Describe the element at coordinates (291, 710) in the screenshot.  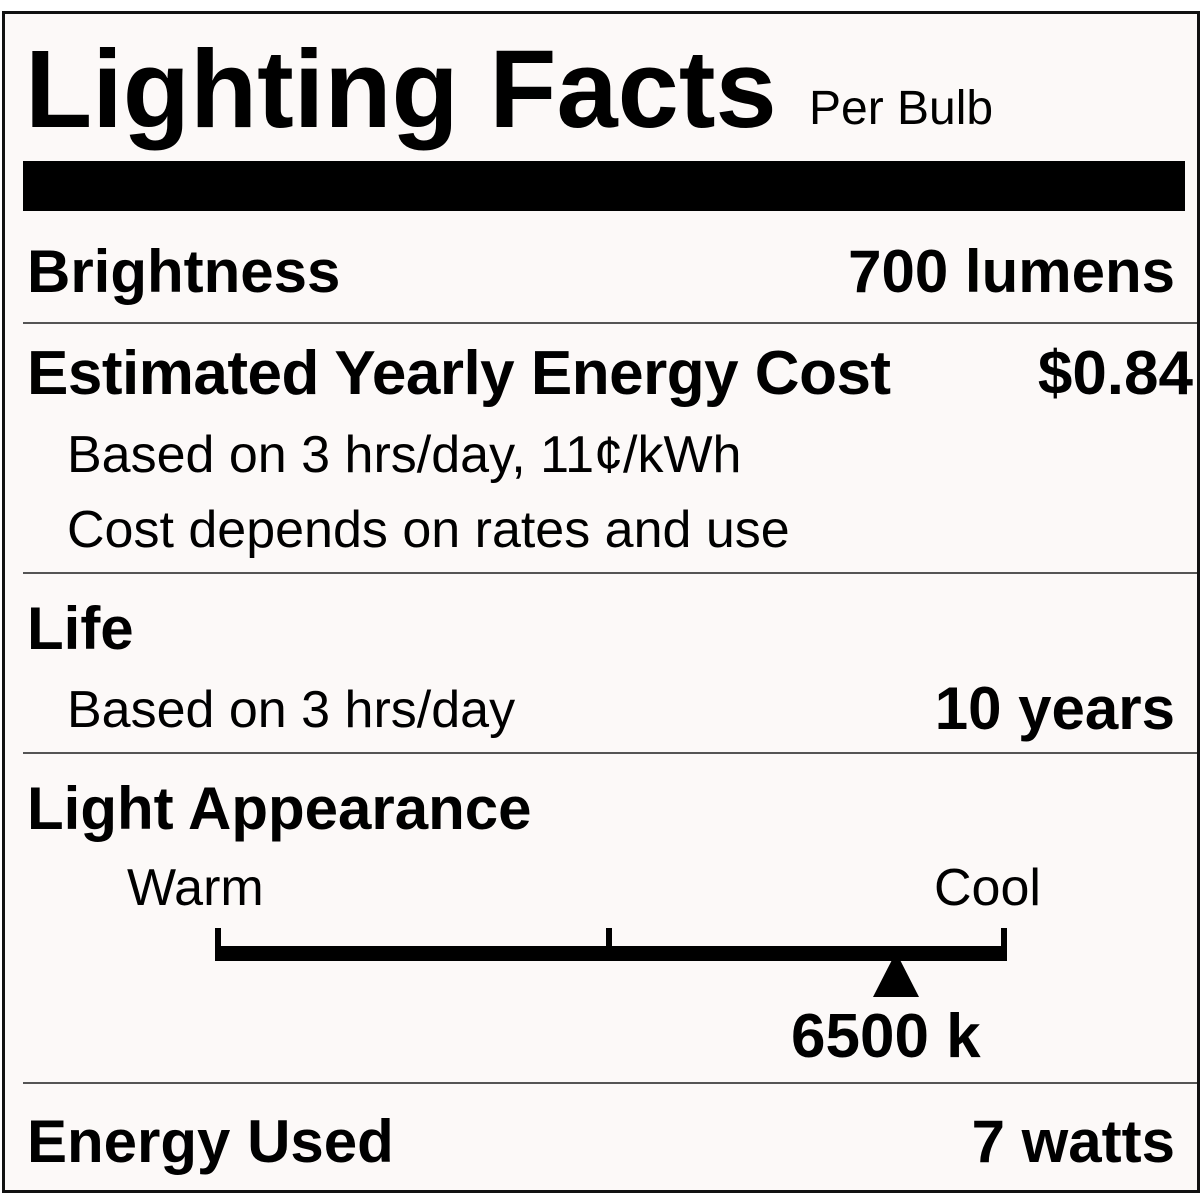
I see `life-note: Based on 3 hrs/day` at that location.